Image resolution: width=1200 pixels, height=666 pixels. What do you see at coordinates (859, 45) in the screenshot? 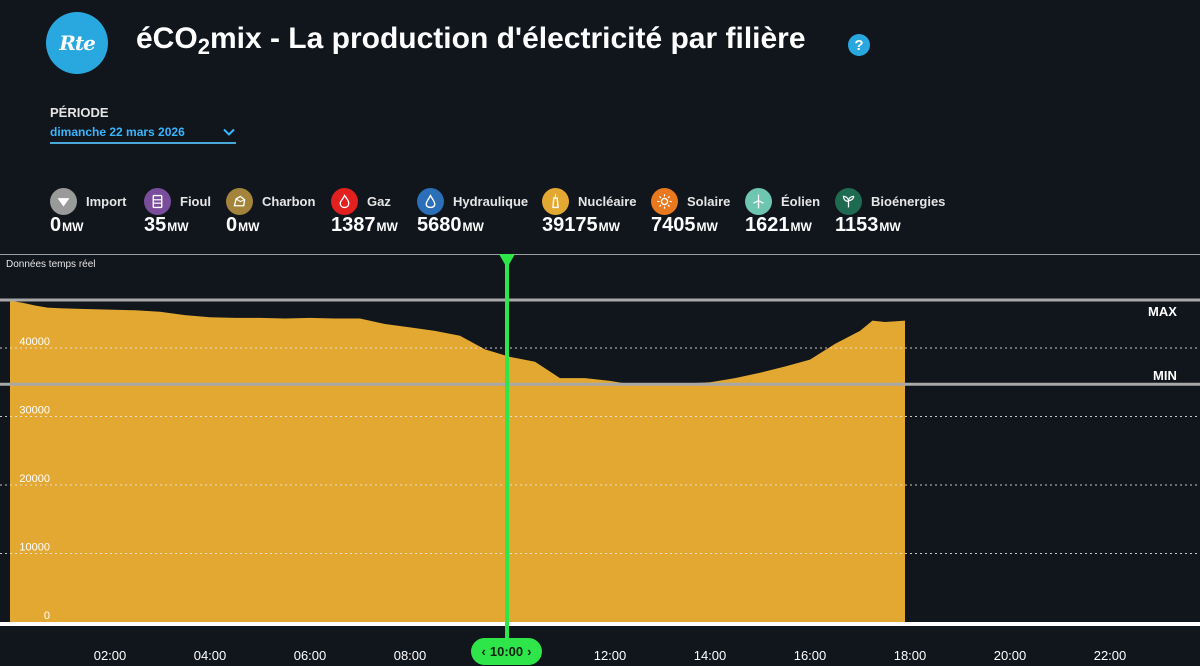
I see `help-icon: ?` at bounding box center [859, 45].